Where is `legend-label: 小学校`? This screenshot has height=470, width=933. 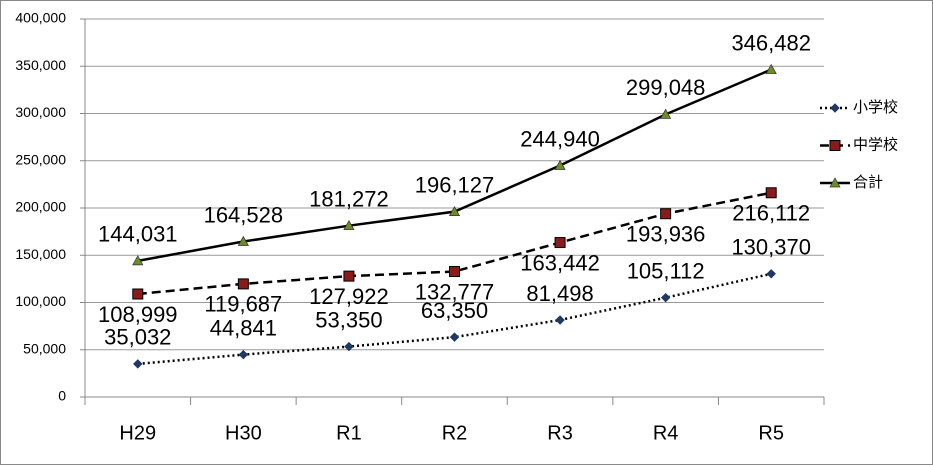 legend-label: 小学校 is located at coordinates (875, 107).